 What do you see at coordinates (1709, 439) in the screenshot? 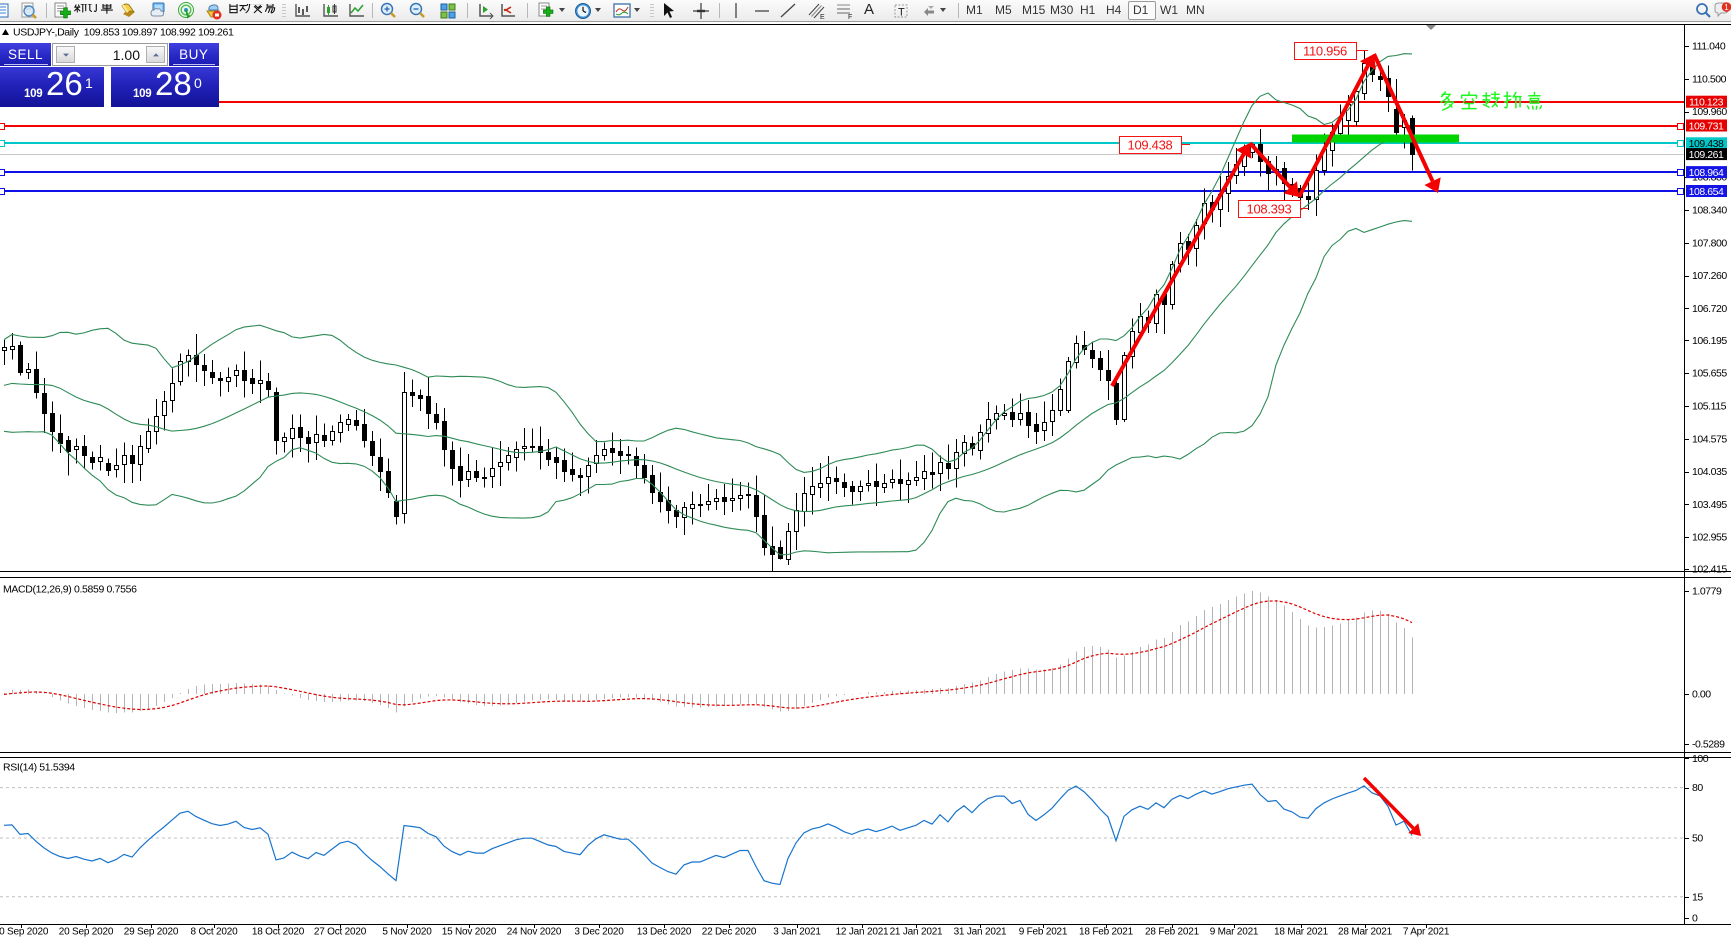
I see `svg-text: 104.575` at bounding box center [1709, 439].